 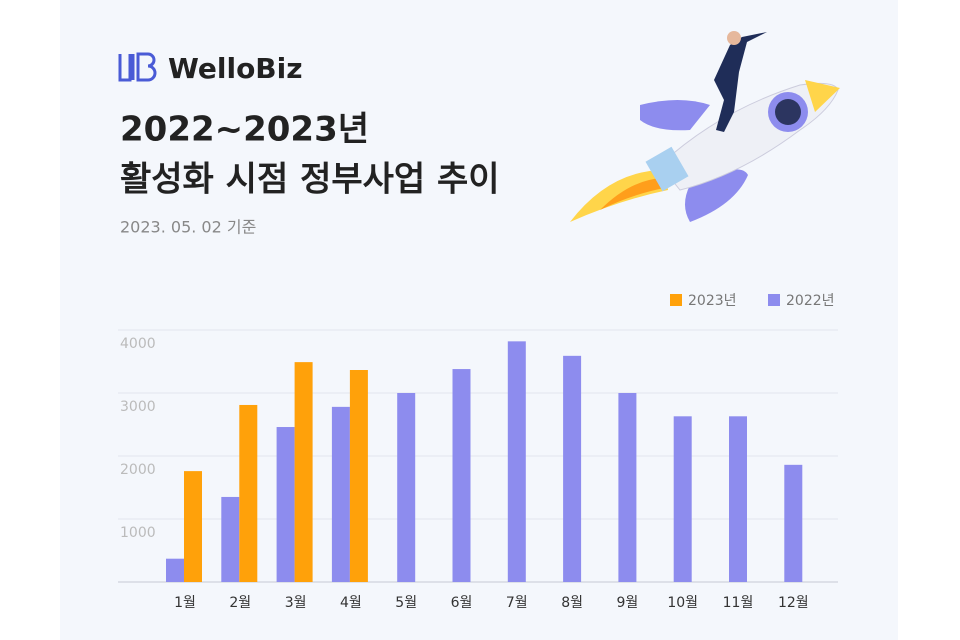 I want to click on legend-label: 2023년, so click(x=712, y=301).